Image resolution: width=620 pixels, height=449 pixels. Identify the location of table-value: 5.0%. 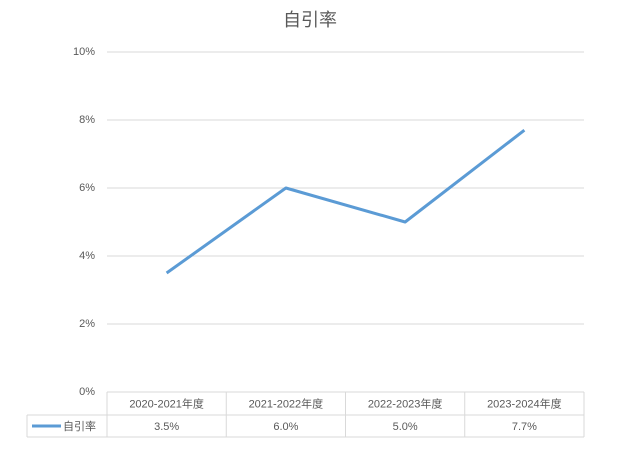
(405, 427).